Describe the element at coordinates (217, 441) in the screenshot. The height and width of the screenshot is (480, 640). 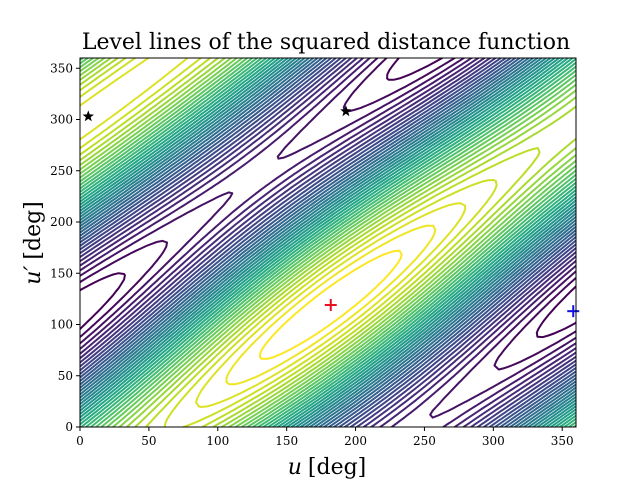
I see `x-tick-label: 100` at that location.